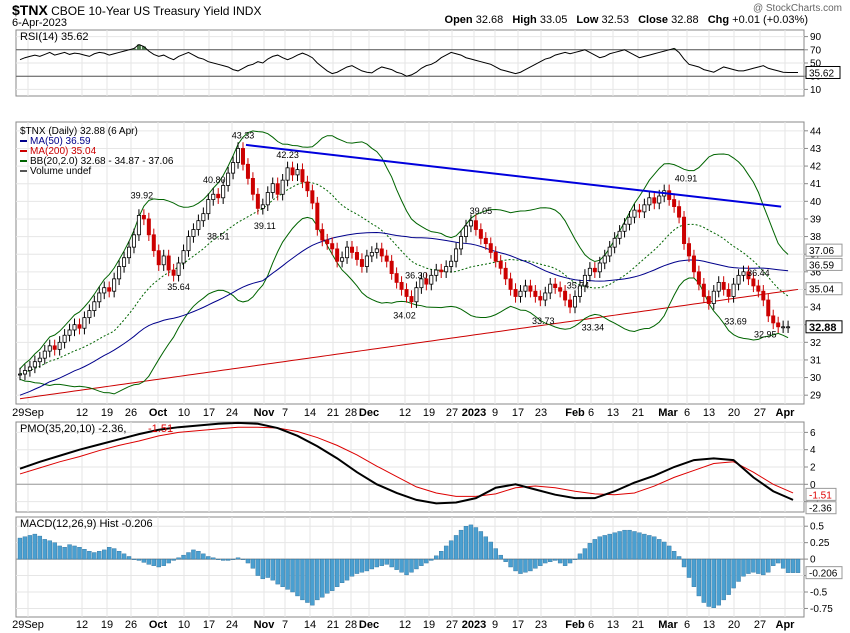 This screenshot has height=633, width=850. Describe the element at coordinates (429, 413) in the screenshot. I see `x-axis-top-tick-label: 19` at that location.